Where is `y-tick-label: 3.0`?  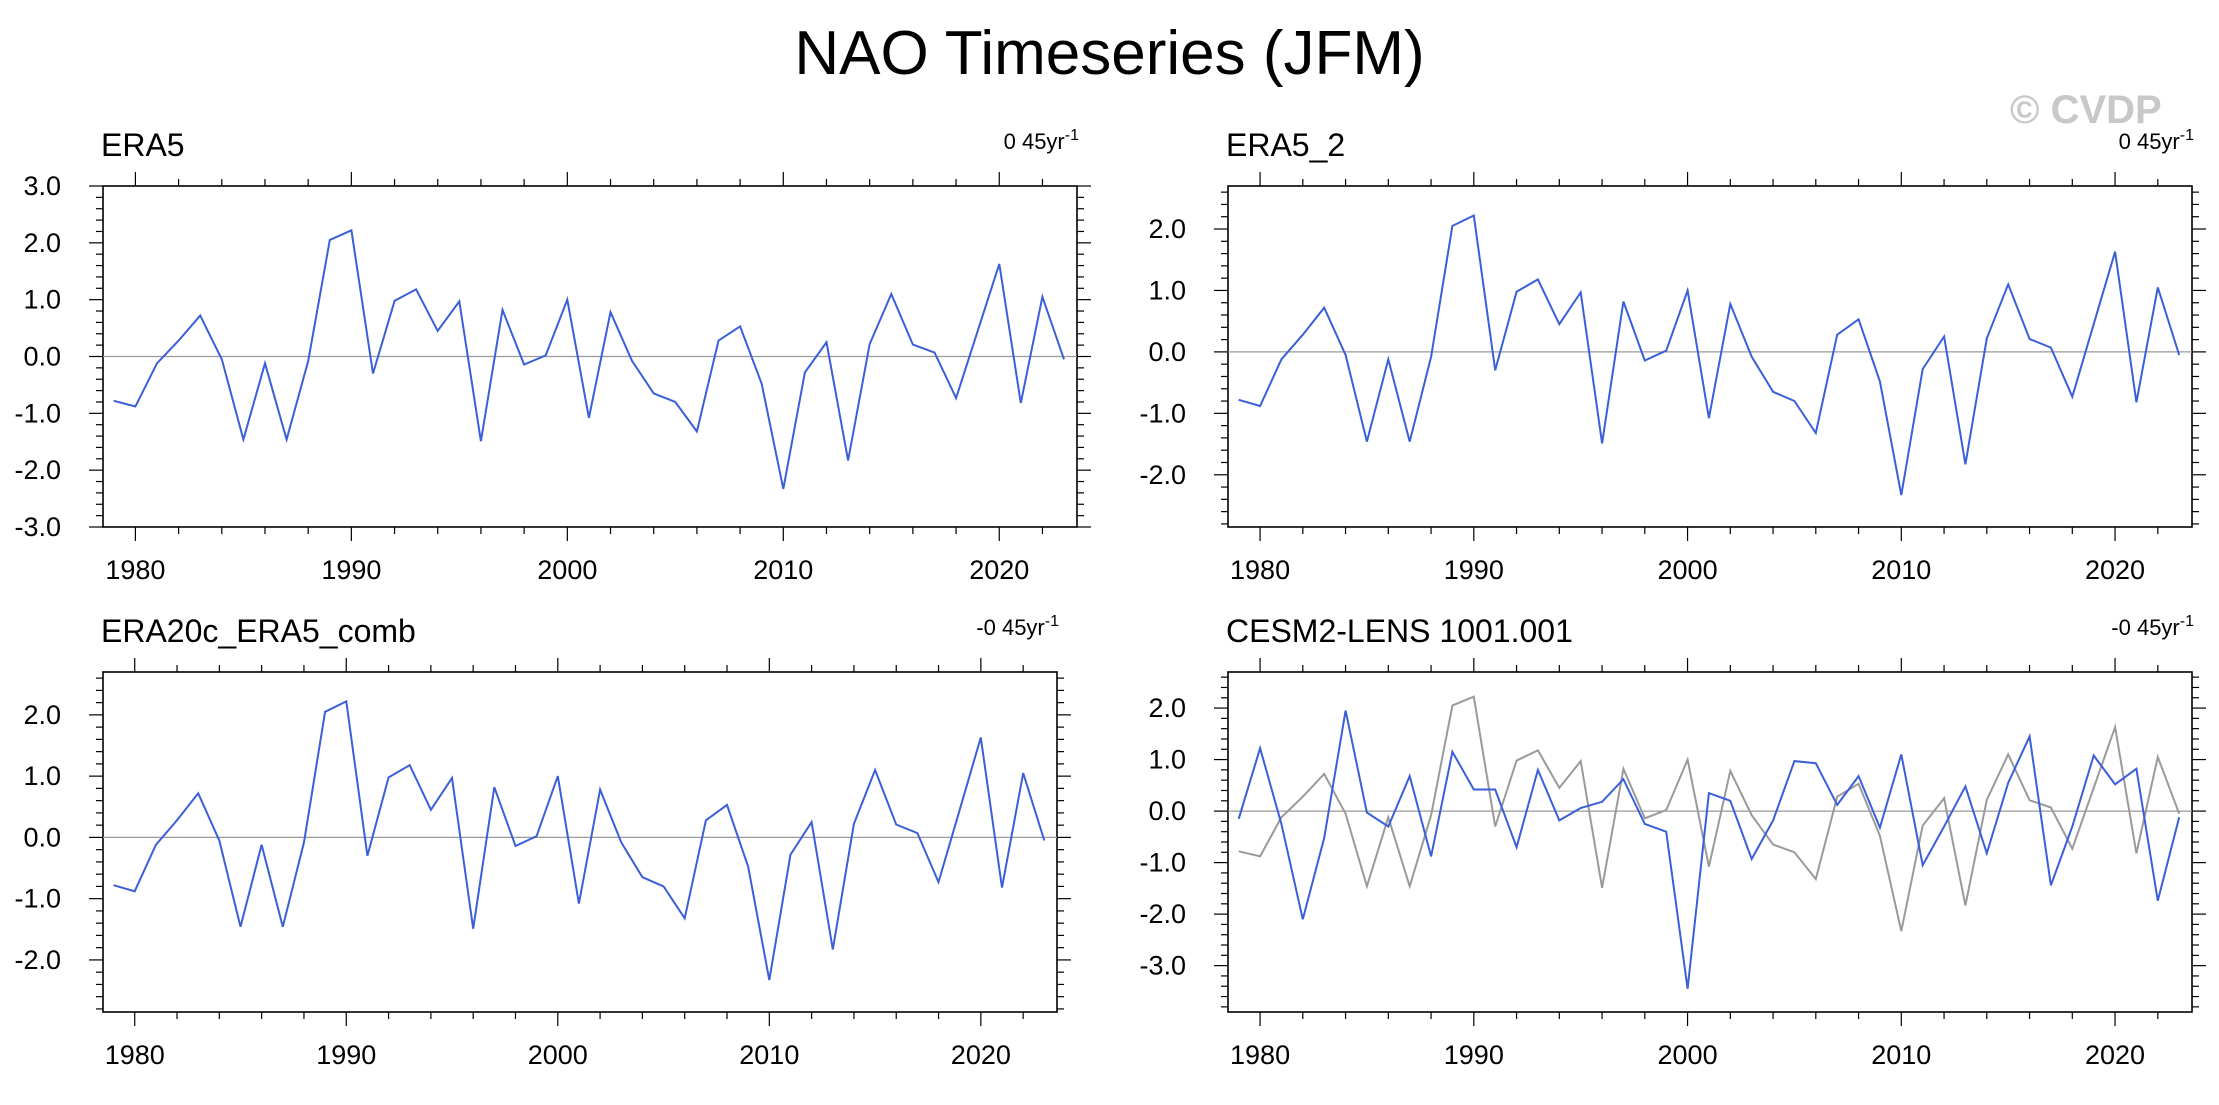
y-tick-label: 3.0 is located at coordinates (42, 186).